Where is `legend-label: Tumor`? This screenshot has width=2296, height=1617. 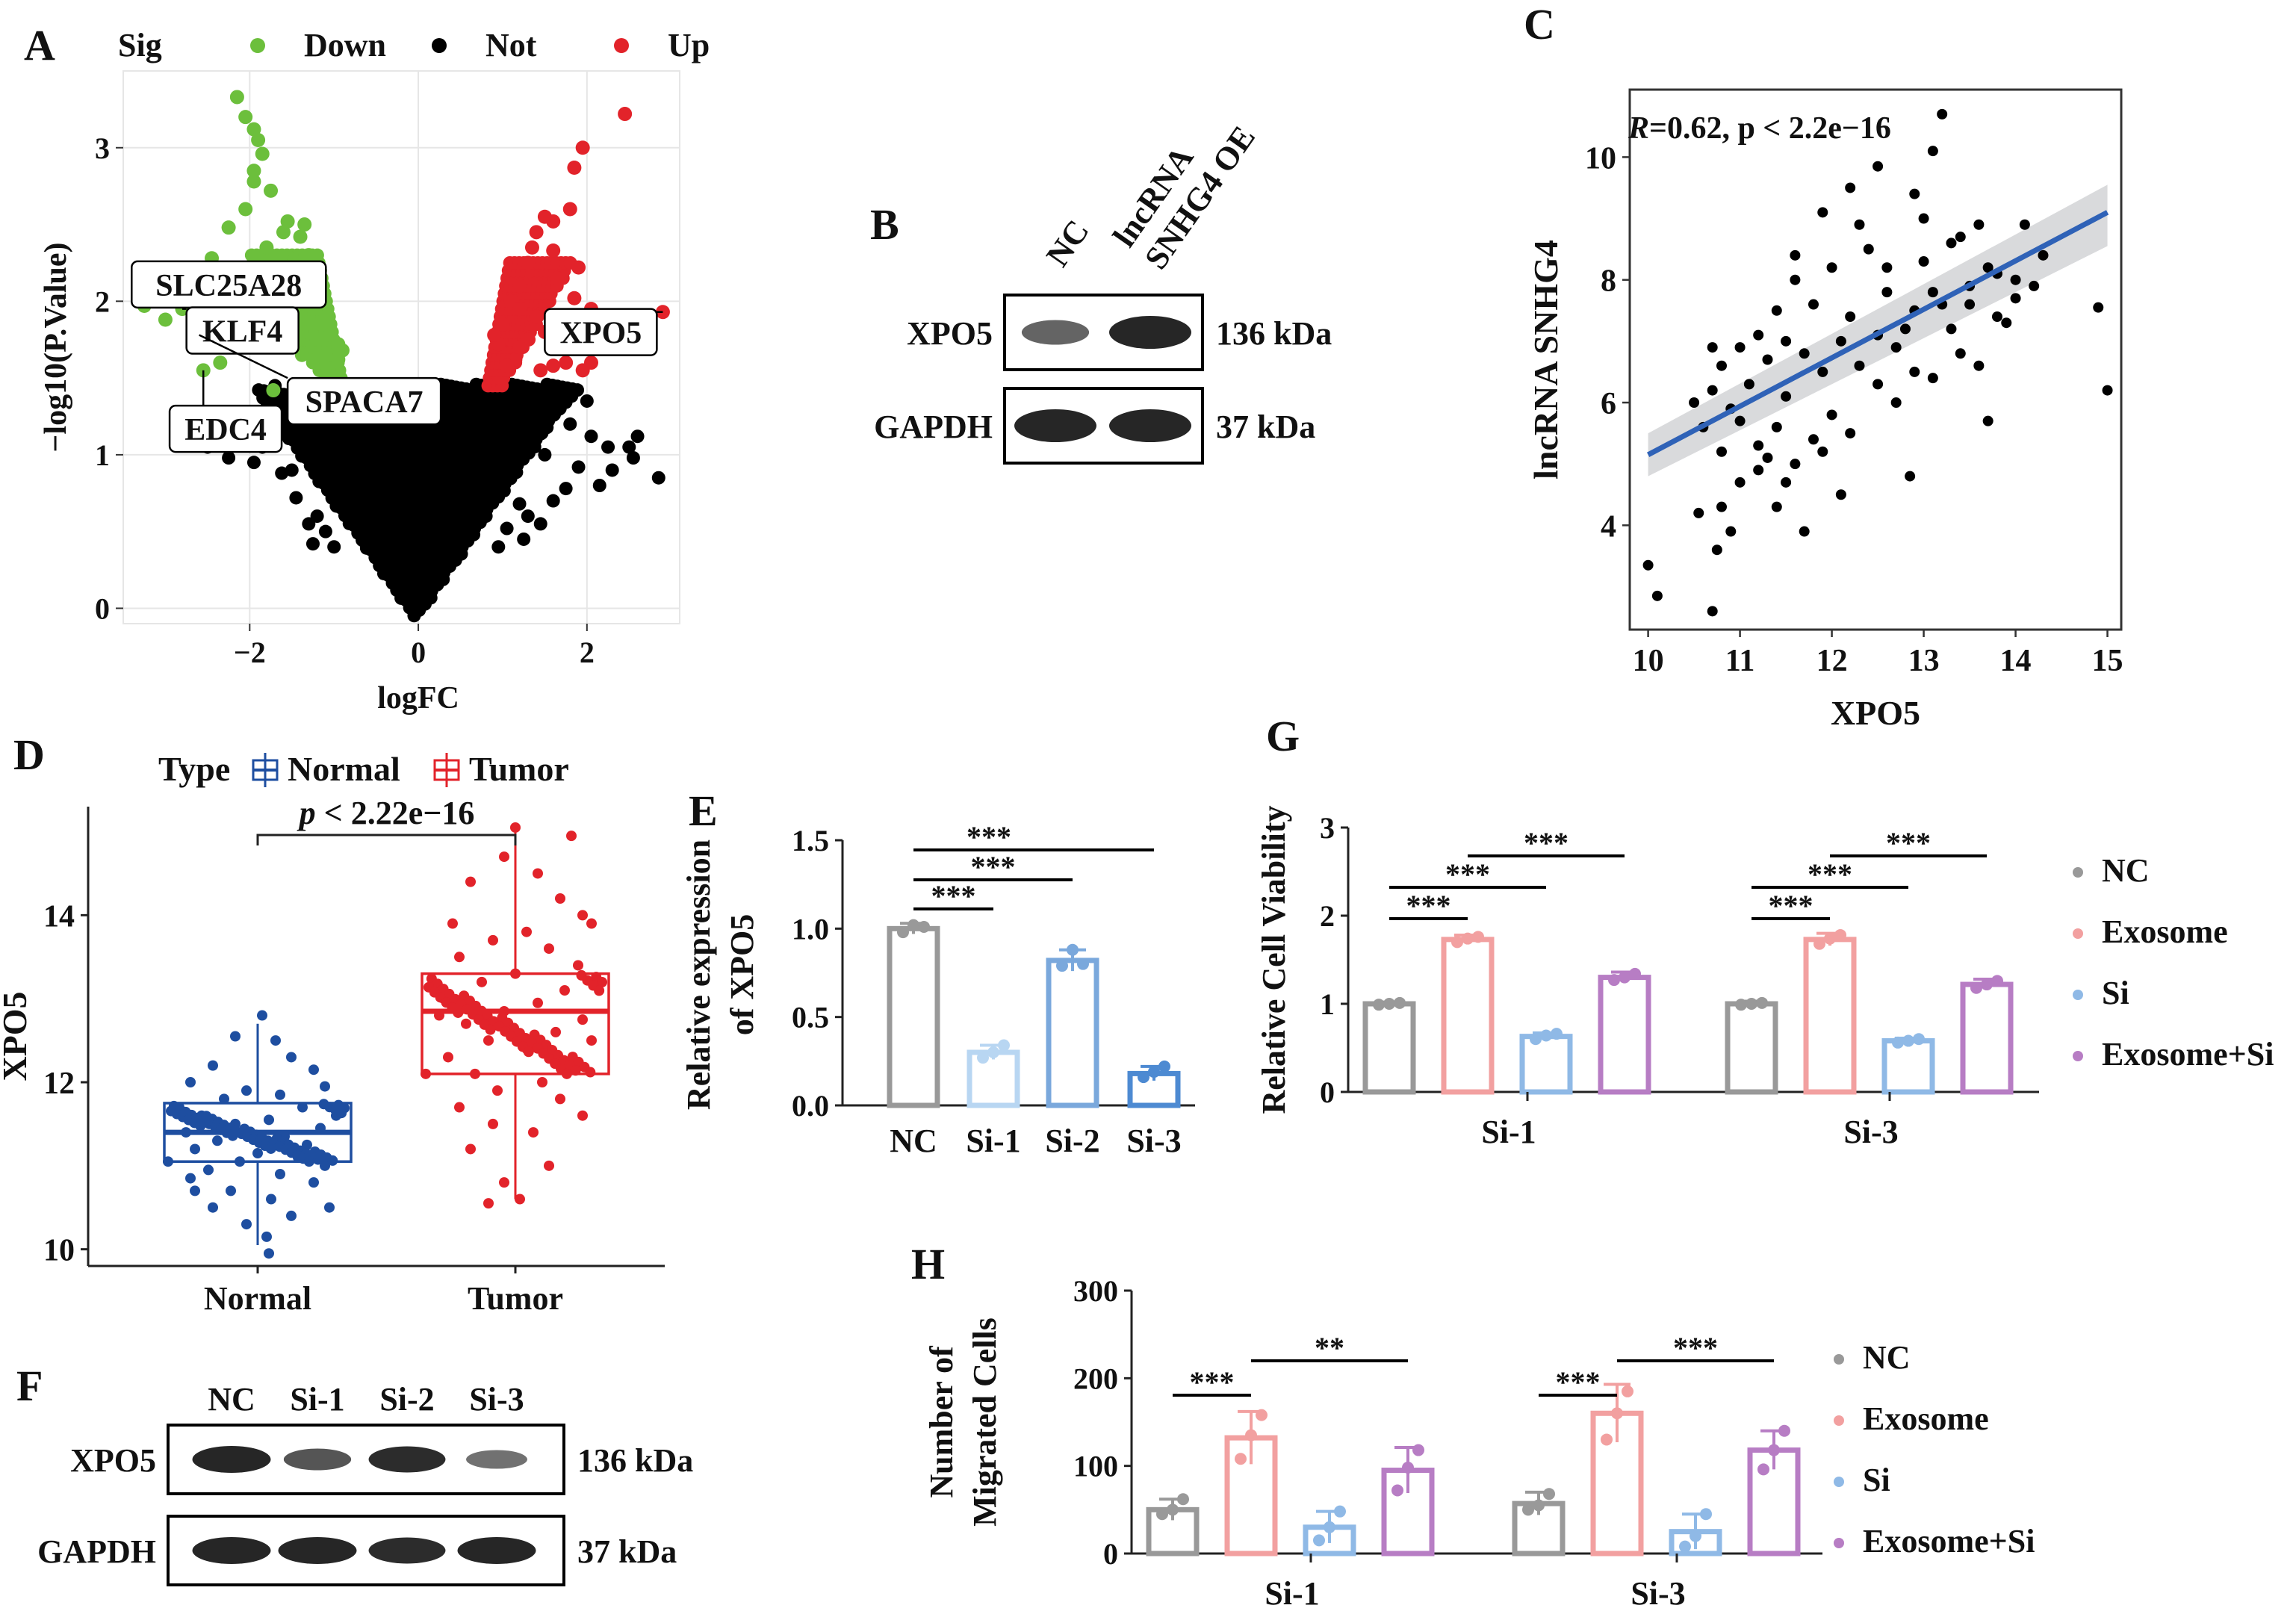 legend-label: Tumor is located at coordinates (519, 769).